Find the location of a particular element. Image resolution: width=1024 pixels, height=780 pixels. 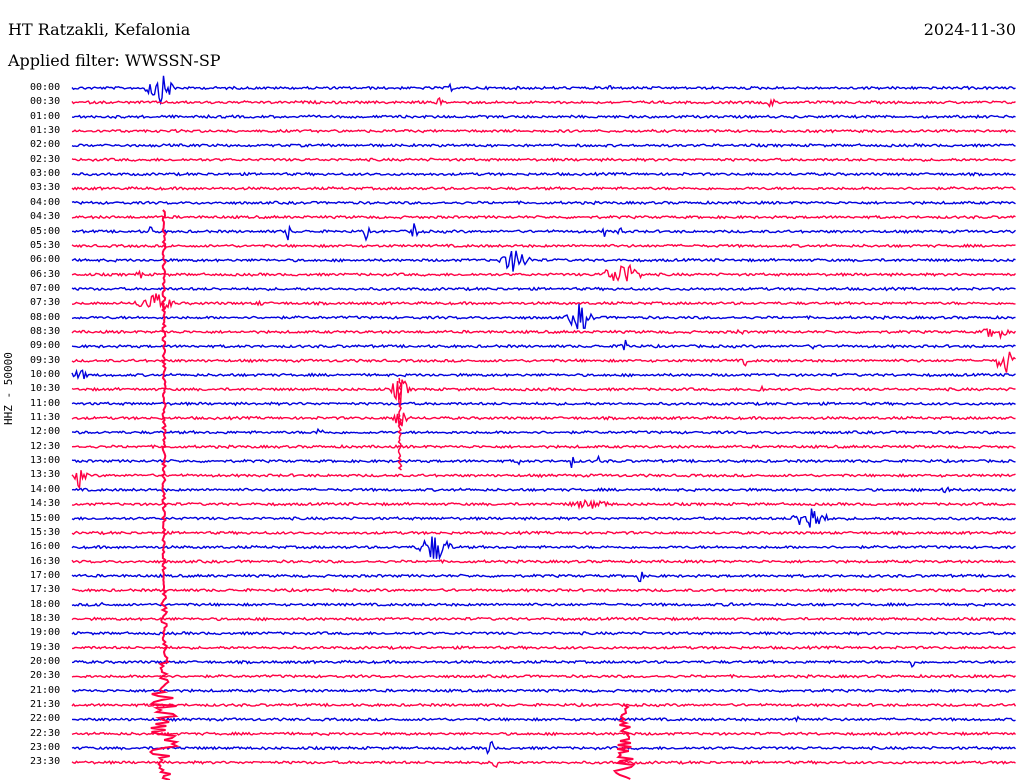

time-label: 08:30 is located at coordinates (45, 331).